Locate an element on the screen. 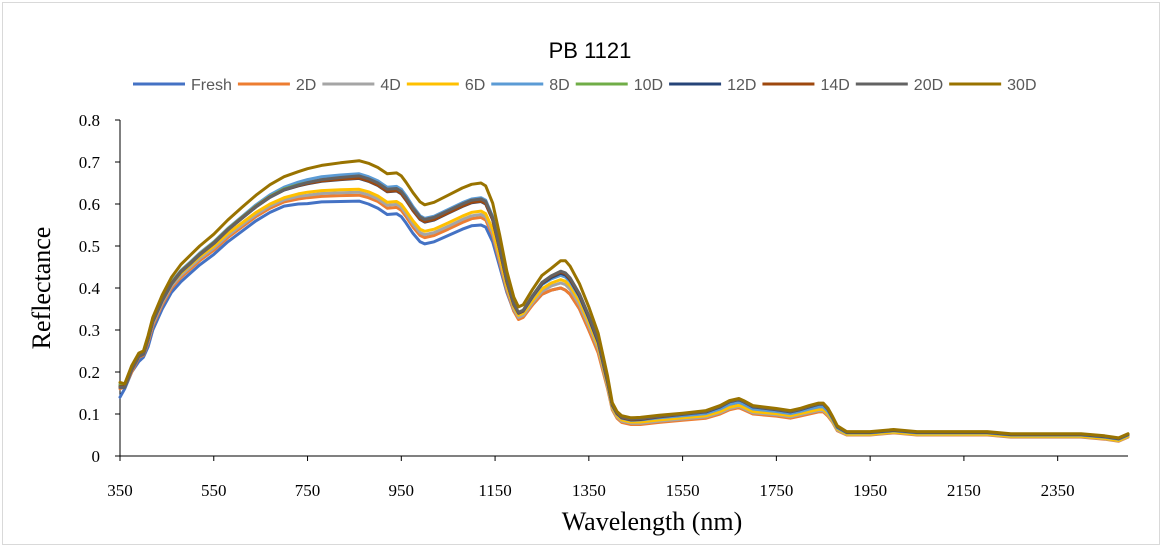 This screenshot has height=549, width=1165. legend: Fresh 2D 4D 6D 8D 10D 12D 14D 20D 30D is located at coordinates (585, 85).